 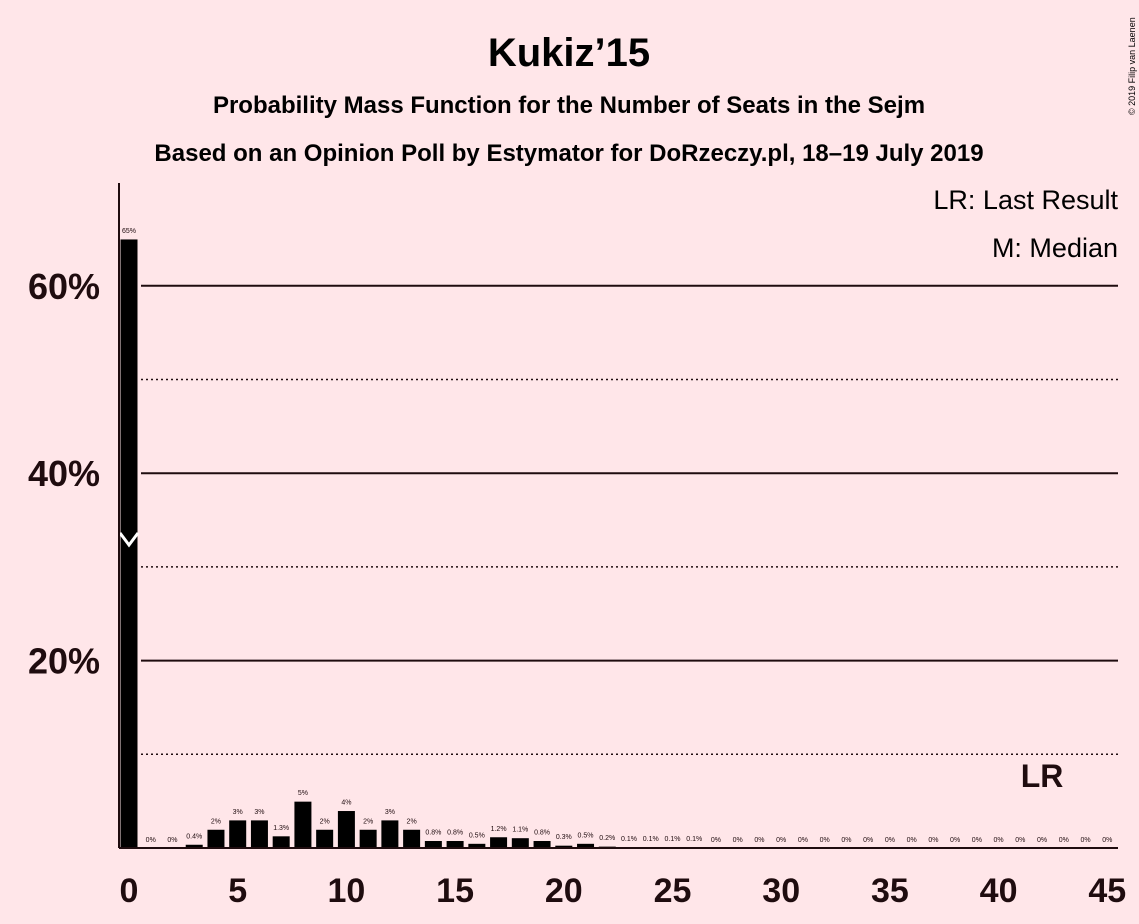 What do you see at coordinates (129, 231) in the screenshot?
I see `bar-value-label: 65%` at bounding box center [129, 231].